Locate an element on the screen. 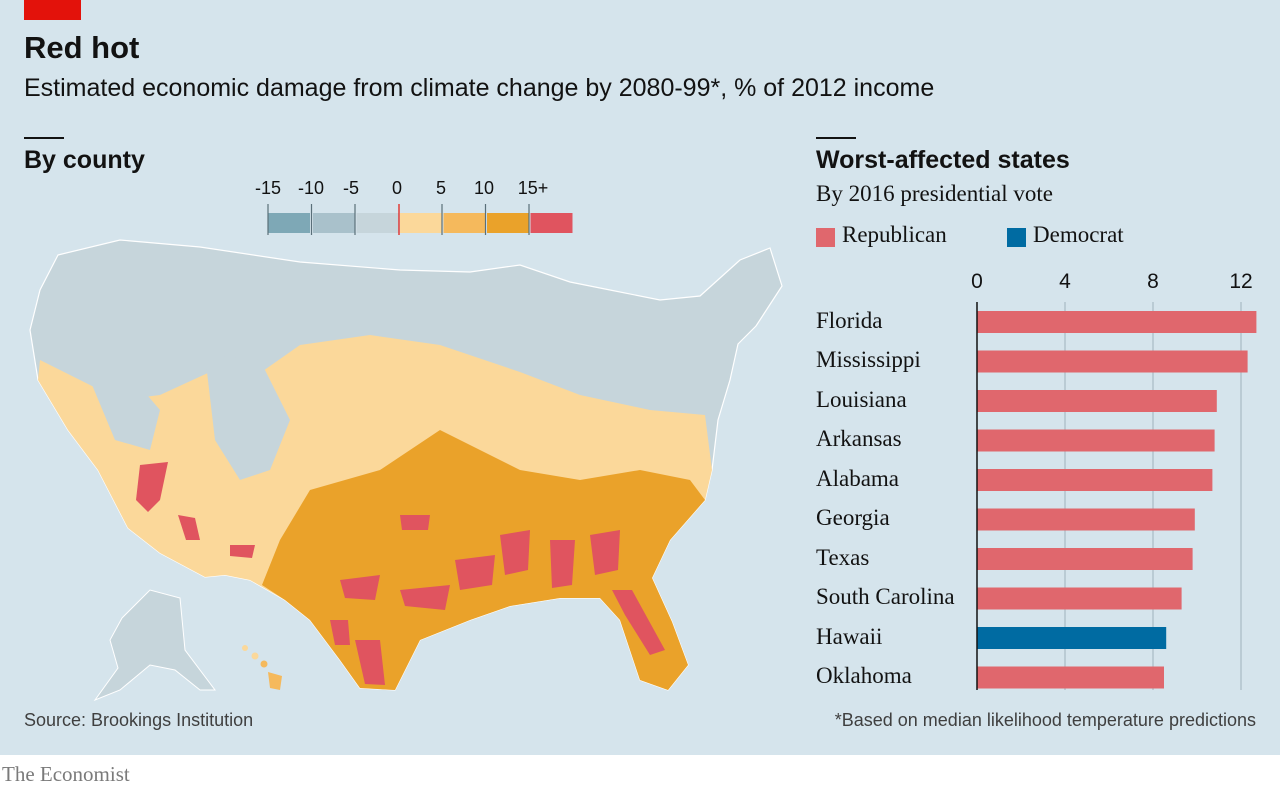  state-label-louisiana: Louisiana is located at coordinates (861, 399).